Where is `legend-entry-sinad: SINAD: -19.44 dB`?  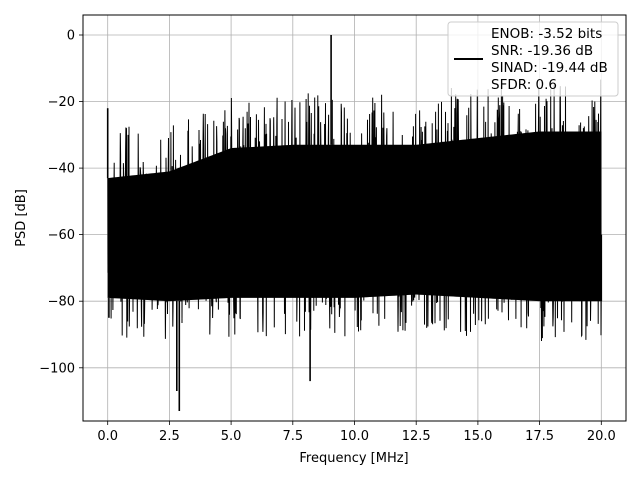
legend-entry-sinad: SINAD: -19.44 dB is located at coordinates (549, 68).